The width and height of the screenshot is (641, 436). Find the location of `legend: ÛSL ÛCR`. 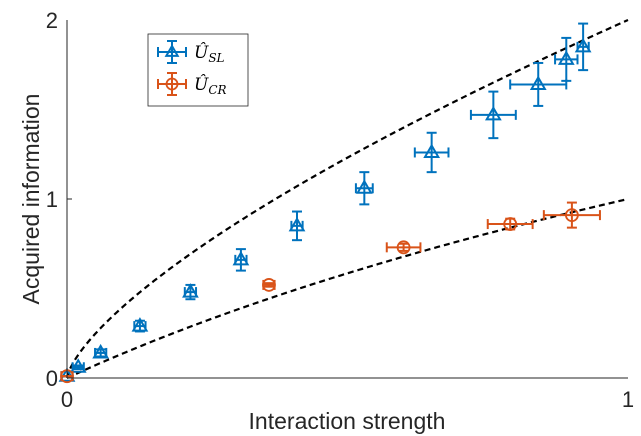

legend: ÛSL ÛCR is located at coordinates (198, 70).